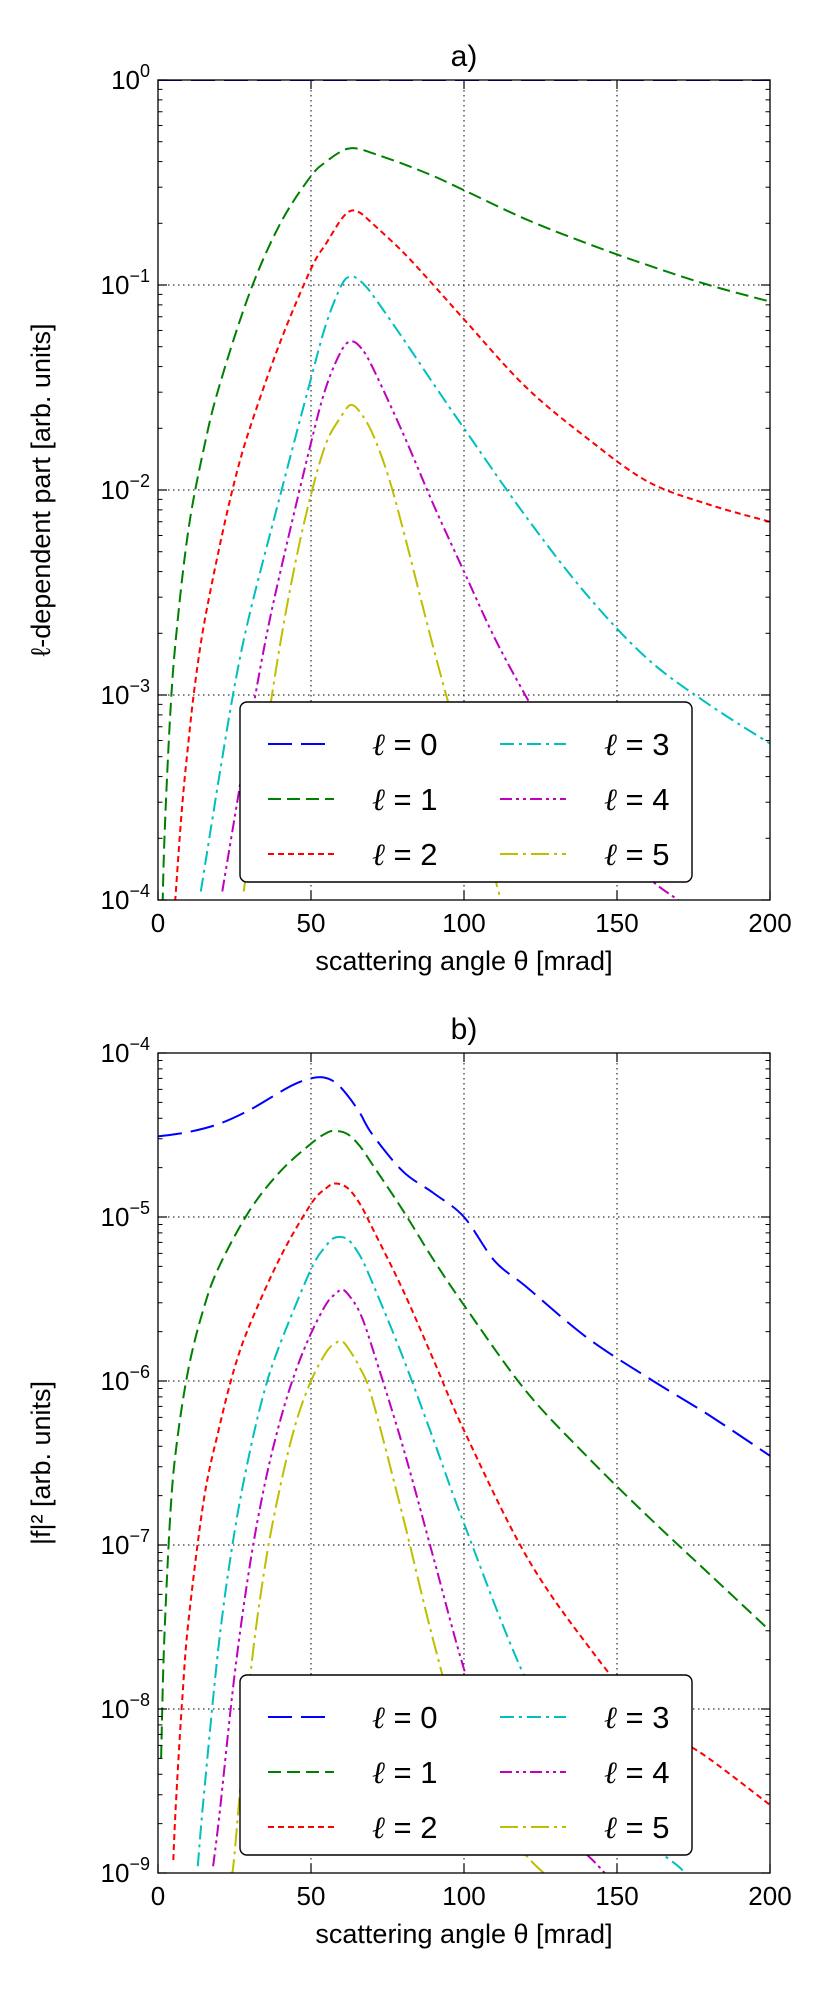 This screenshot has width=830, height=1993. What do you see at coordinates (125, 1543) in the screenshot?
I see `y-tick-label: 10⁻⁷` at bounding box center [125, 1543].